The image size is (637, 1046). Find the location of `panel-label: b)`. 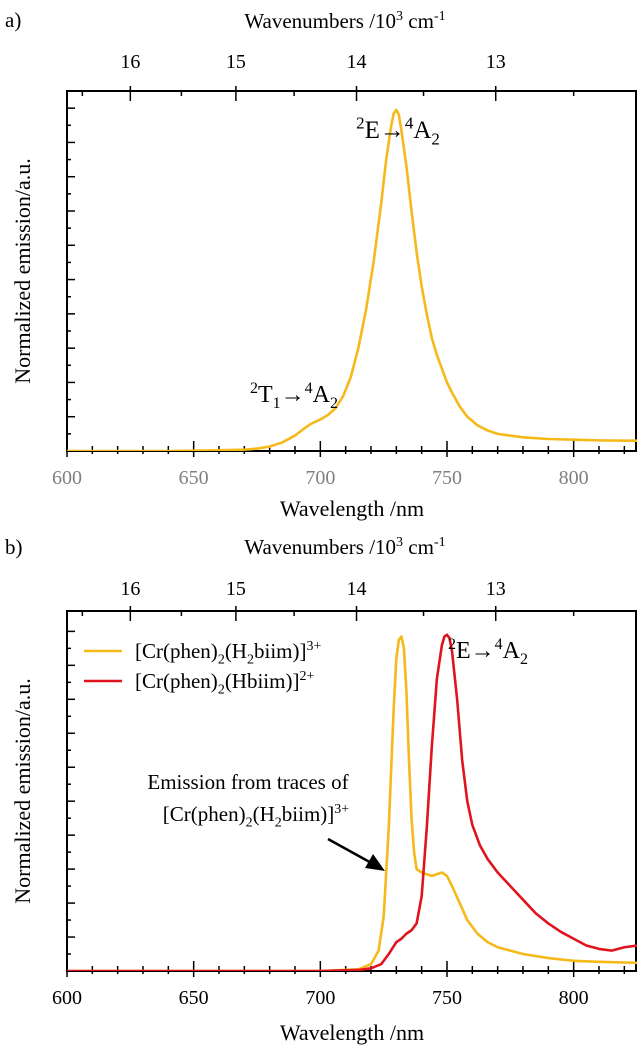

panel-label: b) is located at coordinates (14, 547).